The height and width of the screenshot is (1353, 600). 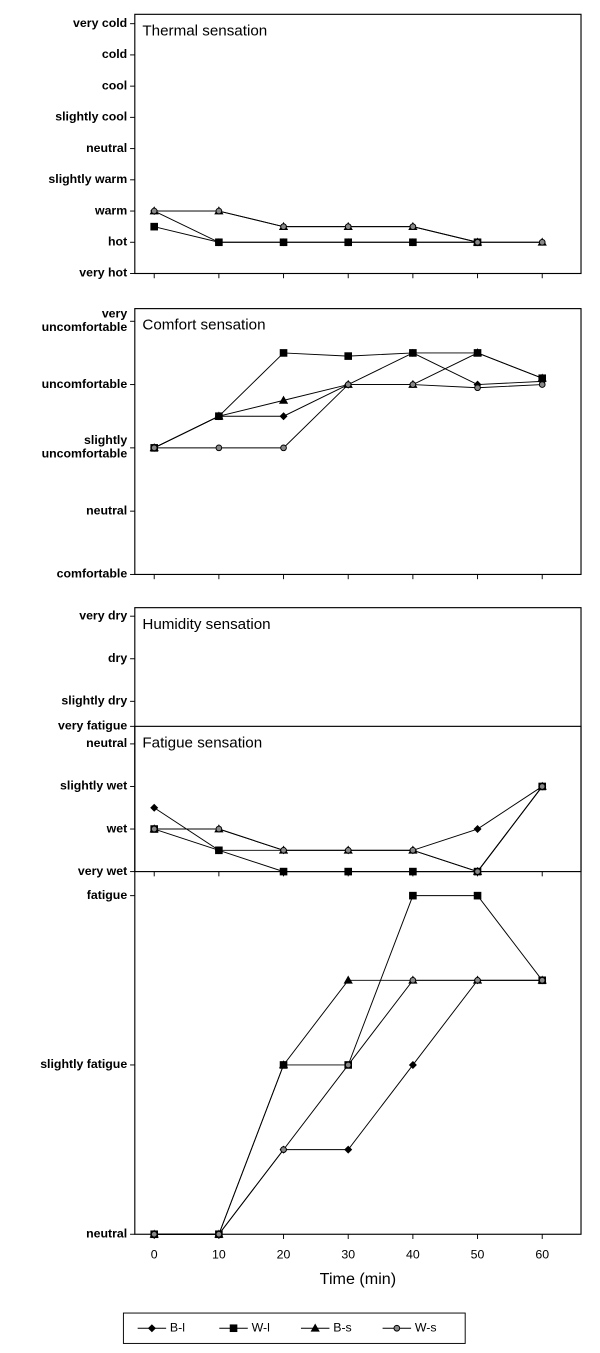 What do you see at coordinates (85, 384) in the screenshot?
I see `y-tick-label: uncomfortable` at bounding box center [85, 384].